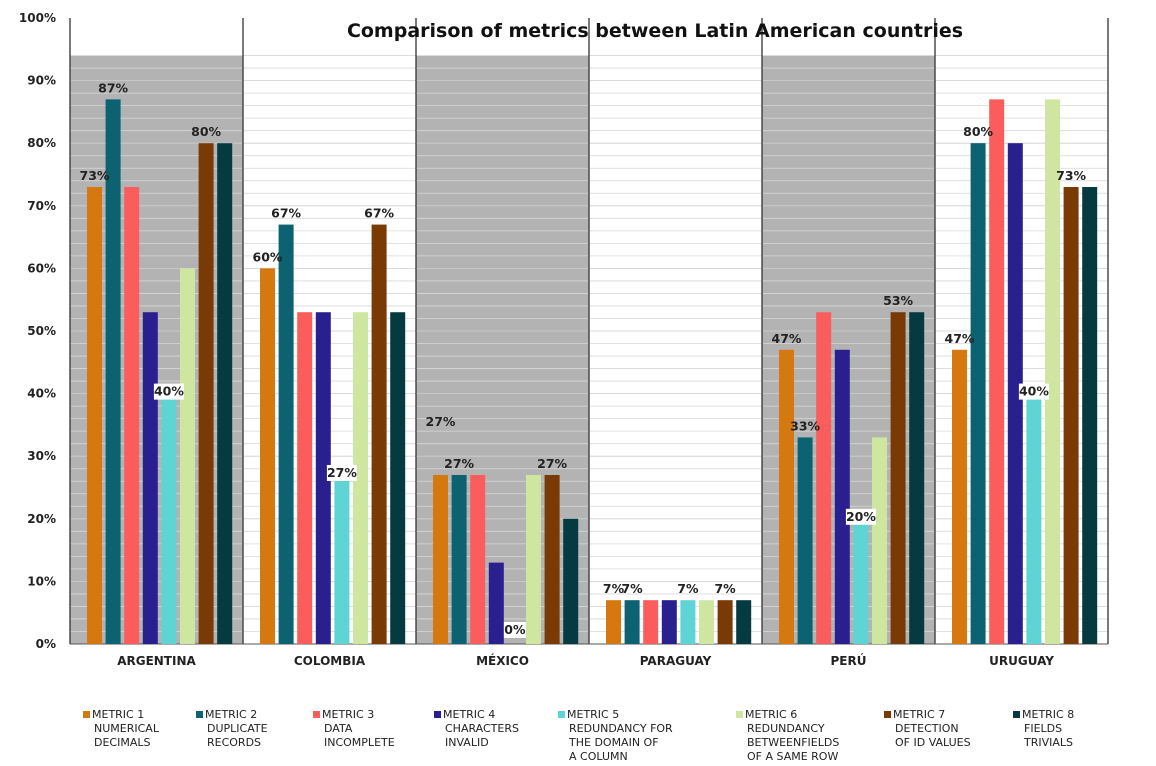 The image size is (1156, 766). I want to click on y-tick-label: 50%, so click(41, 331).